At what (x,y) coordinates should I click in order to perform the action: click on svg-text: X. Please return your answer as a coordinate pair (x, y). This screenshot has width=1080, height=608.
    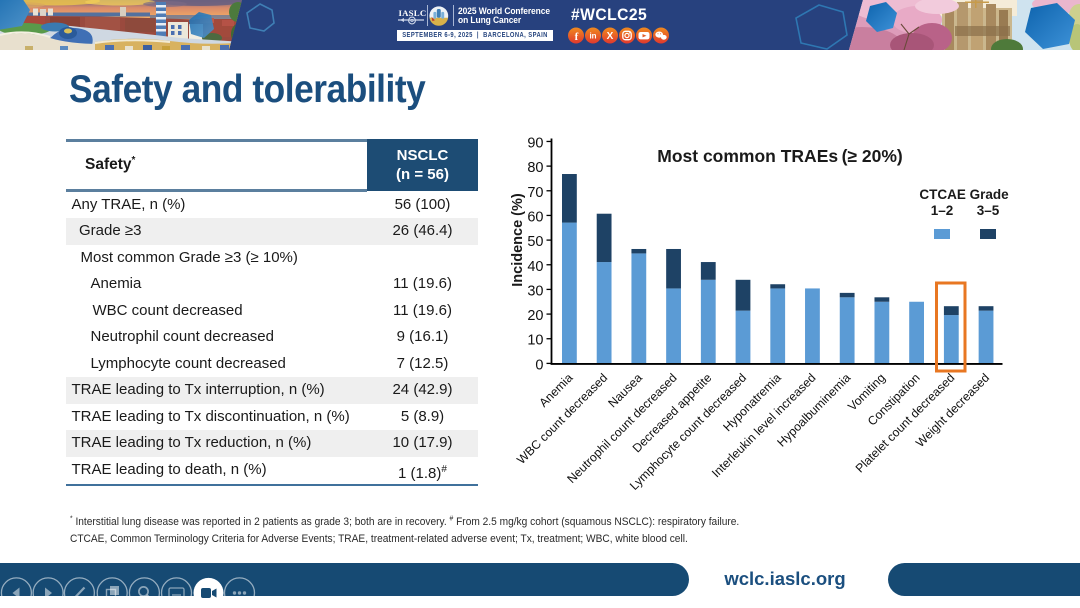
    Looking at the image, I should click on (610, 36).